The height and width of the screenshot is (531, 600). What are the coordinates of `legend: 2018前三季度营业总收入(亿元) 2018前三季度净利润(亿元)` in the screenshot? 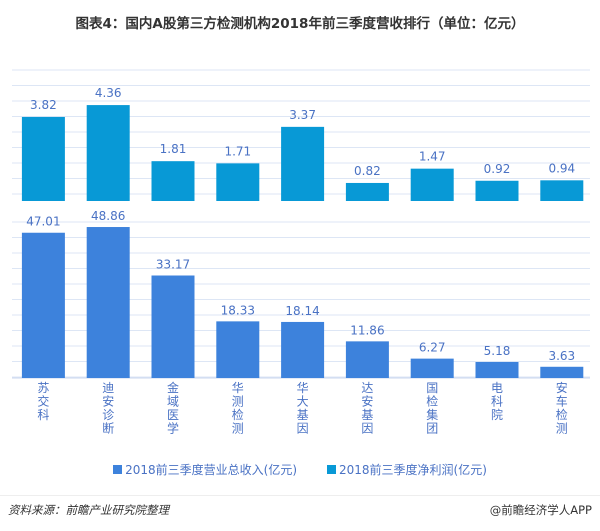 It's located at (300, 469).